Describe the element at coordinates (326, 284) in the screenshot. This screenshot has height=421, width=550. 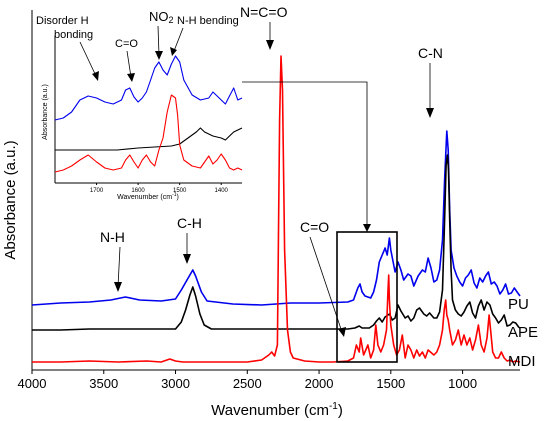
I see `annotation-co-arrow` at that location.